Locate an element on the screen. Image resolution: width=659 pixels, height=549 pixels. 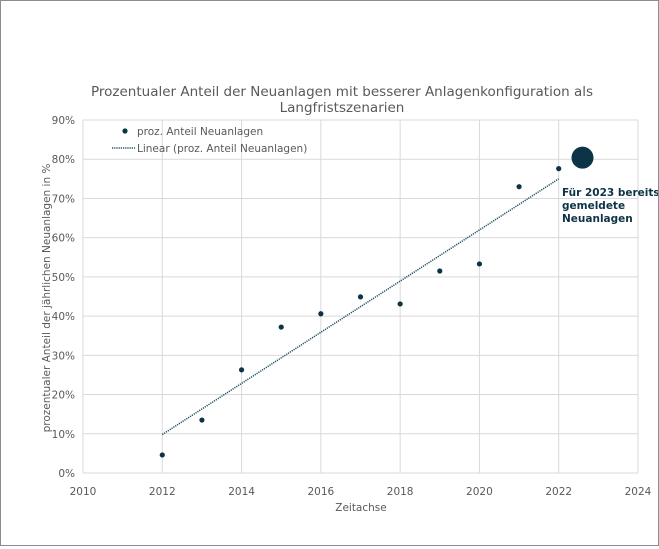
y-tick-label: 70% is located at coordinates (63, 199).